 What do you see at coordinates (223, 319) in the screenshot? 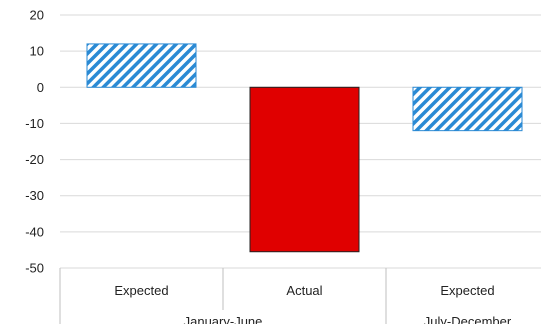
I see `x-group-label: January-June` at bounding box center [223, 319].